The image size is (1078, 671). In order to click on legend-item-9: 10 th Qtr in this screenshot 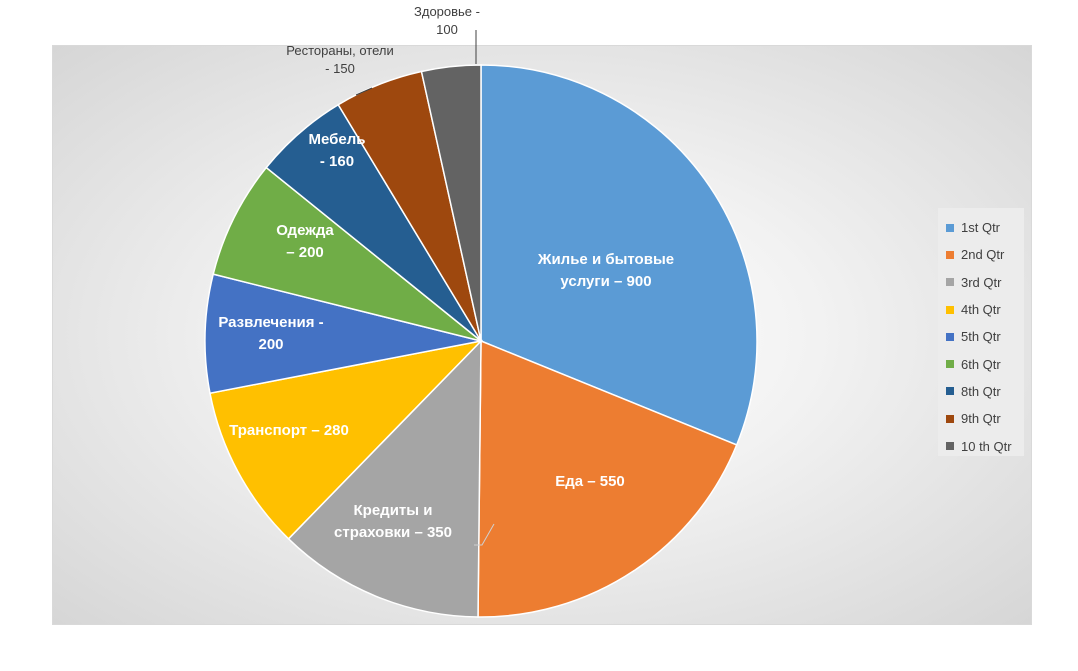, I will do `click(985, 445)`.